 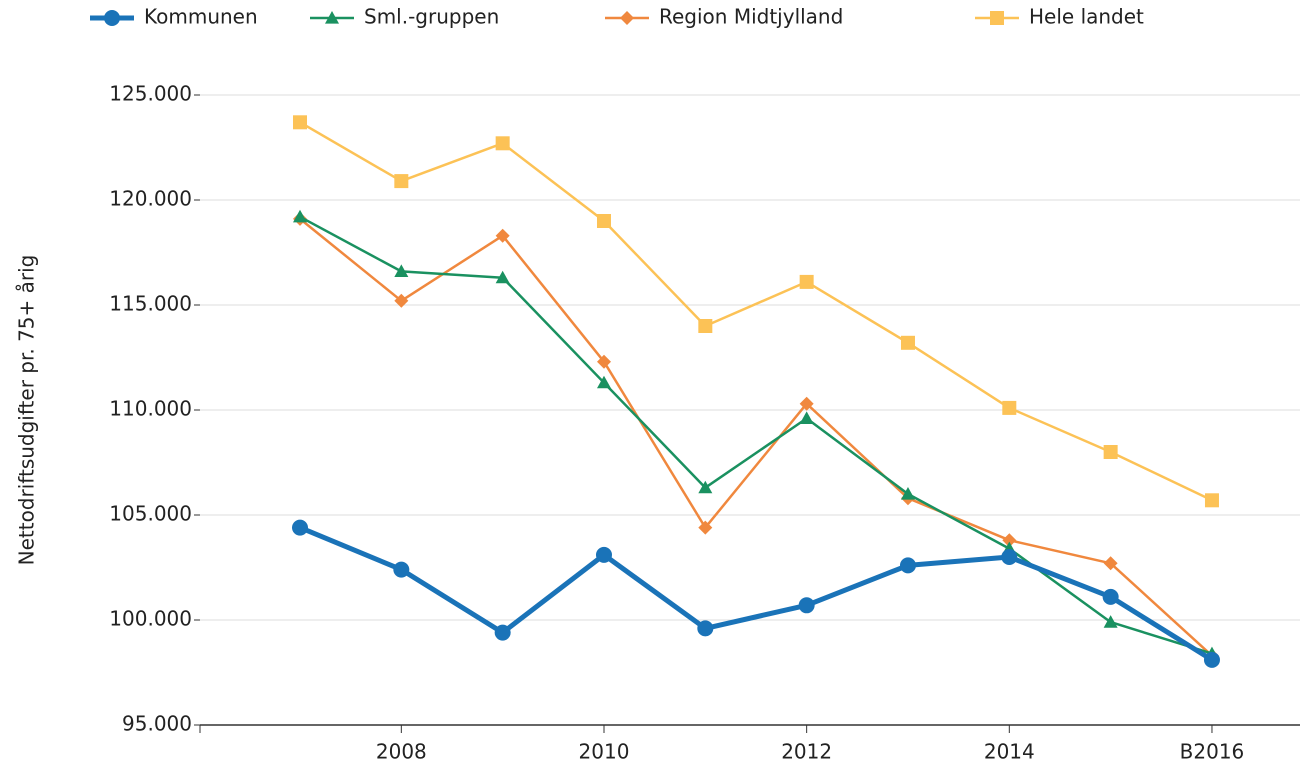 I want to click on y-axis-label: Nettodriftsudgifter pr. 75+ årig, so click(x=27, y=410).